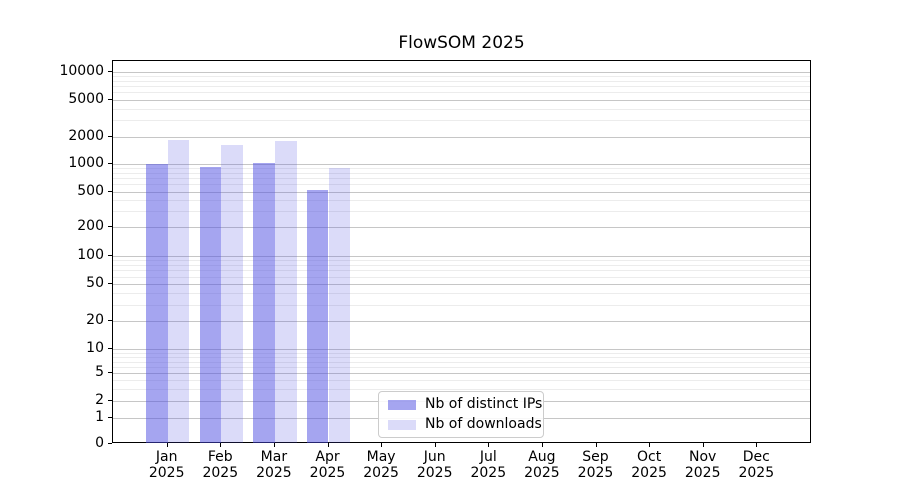 This screenshot has height=500, width=900. Describe the element at coordinates (90, 255) in the screenshot. I see `y-tick-label: 100` at that location.